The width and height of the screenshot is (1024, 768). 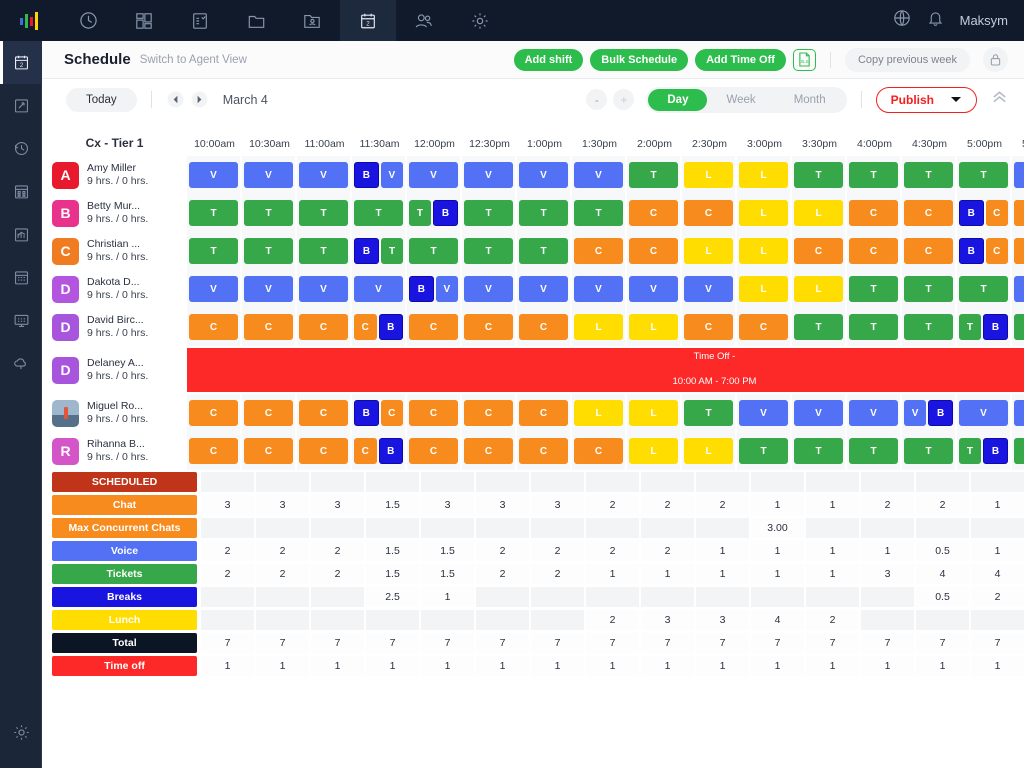 I want to click on app-logo-icon, so click(x=30, y=20).